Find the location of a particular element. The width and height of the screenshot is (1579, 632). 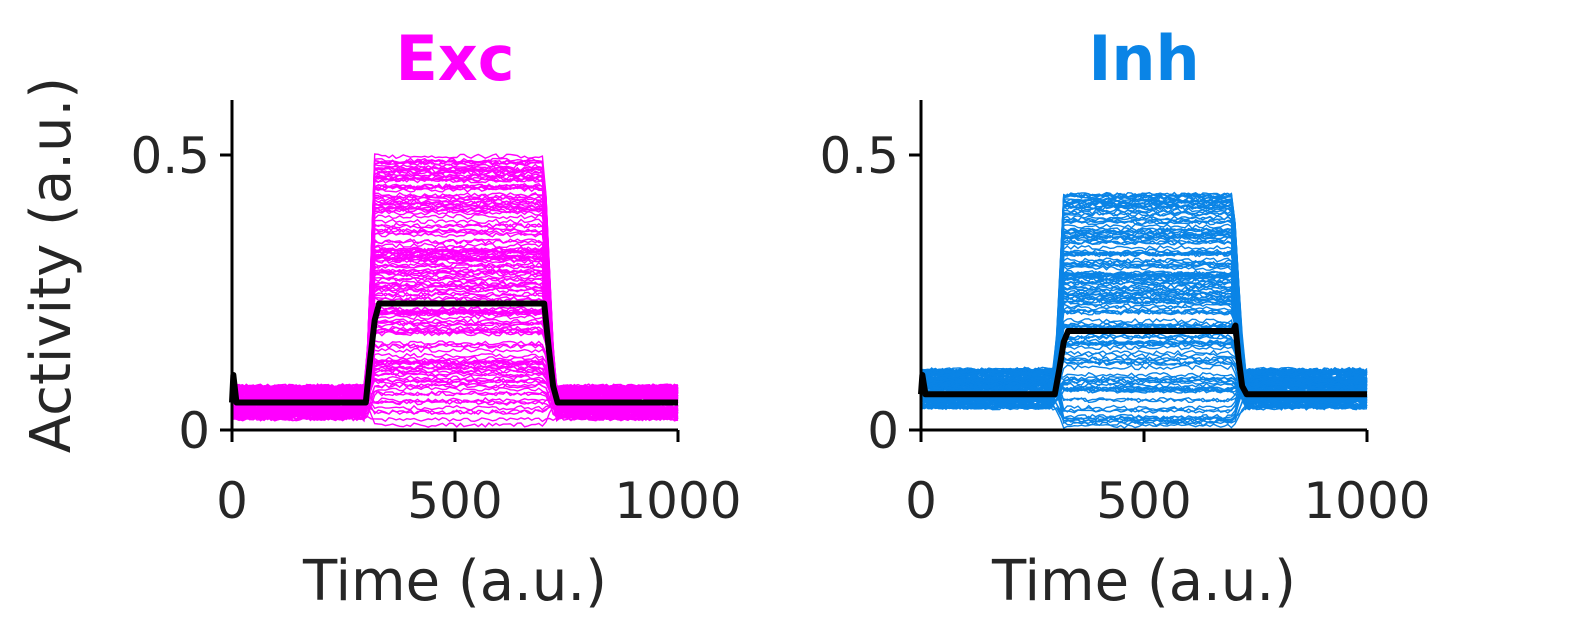

exc-x-tick-label: 0 is located at coordinates (232, 501).